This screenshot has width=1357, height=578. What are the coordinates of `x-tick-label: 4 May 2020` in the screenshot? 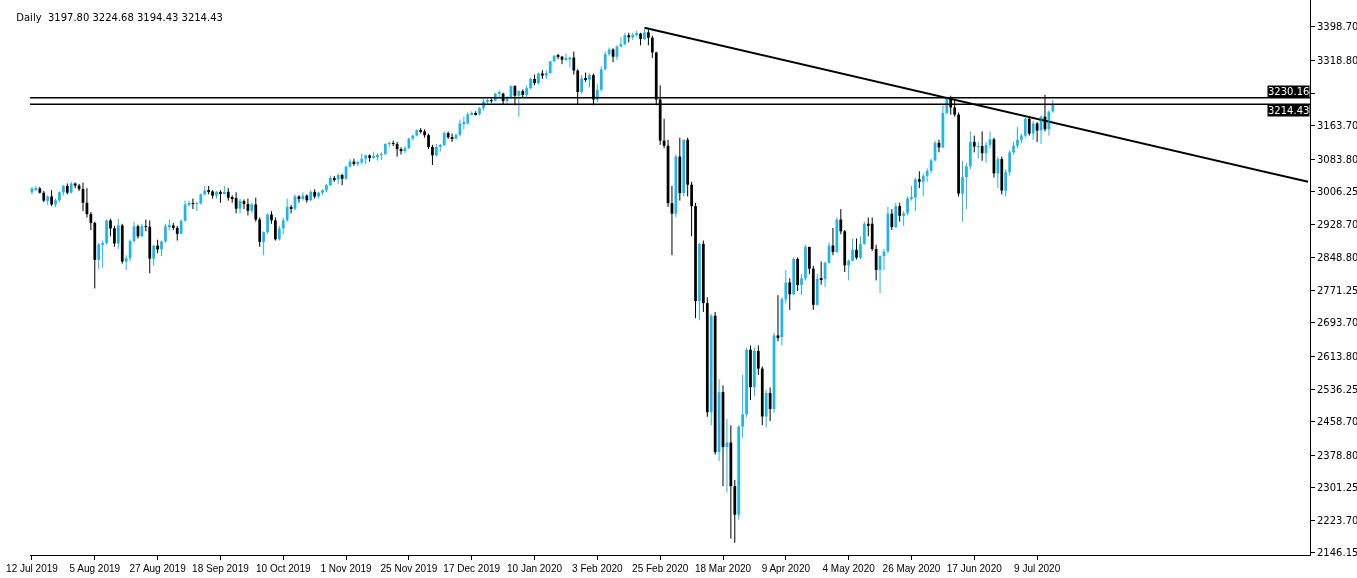 It's located at (849, 568).